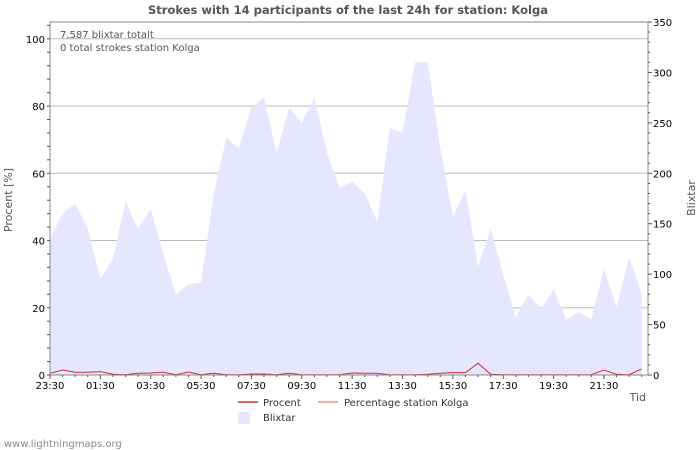 The height and width of the screenshot is (450, 700). Describe the element at coordinates (406, 403) in the screenshot. I see `legend-station-label: Percentage station Kolga` at that location.